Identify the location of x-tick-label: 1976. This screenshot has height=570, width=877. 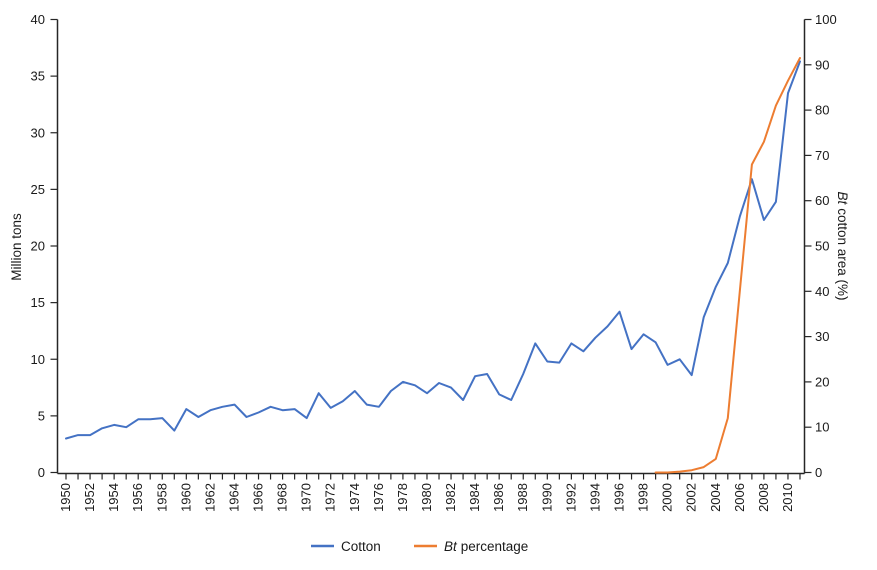
(378, 497).